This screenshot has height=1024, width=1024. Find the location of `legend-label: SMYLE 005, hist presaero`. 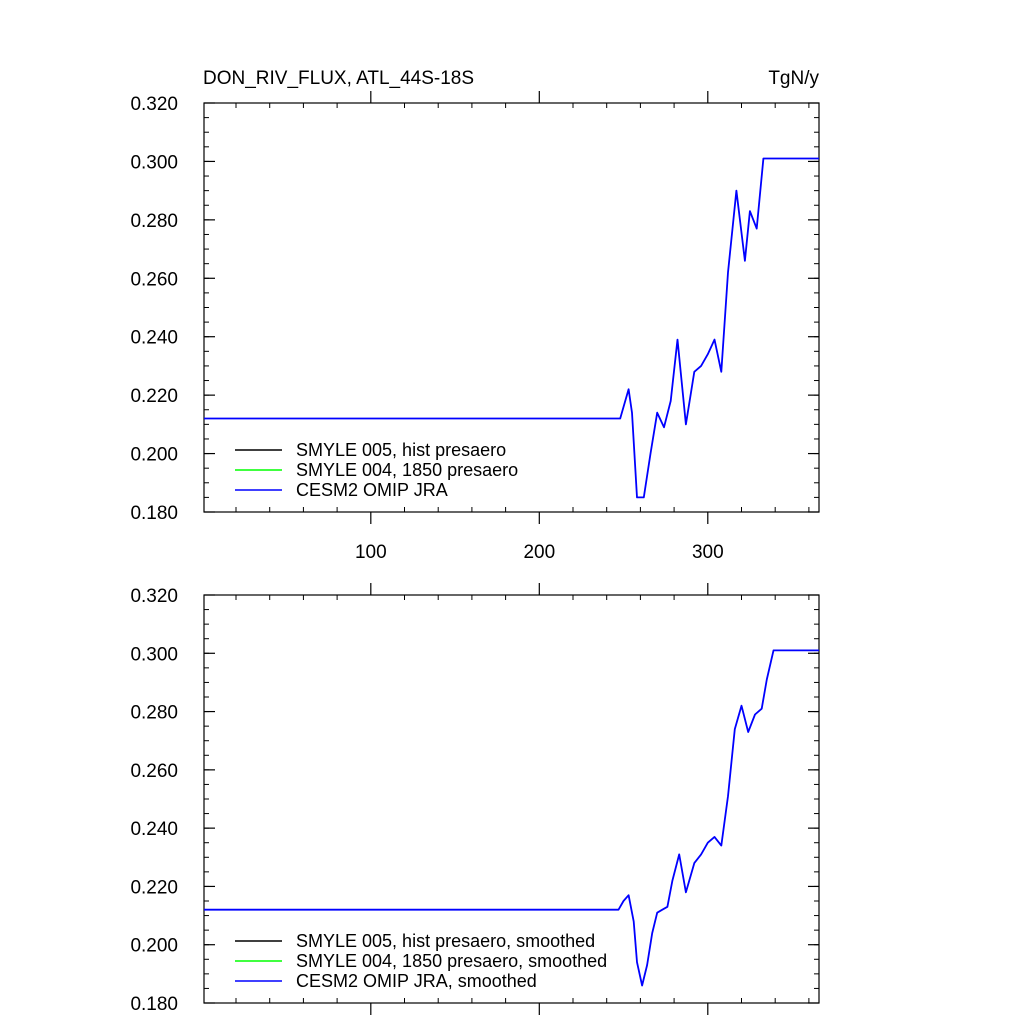

legend-label: SMYLE 005, hist presaero is located at coordinates (401, 450).